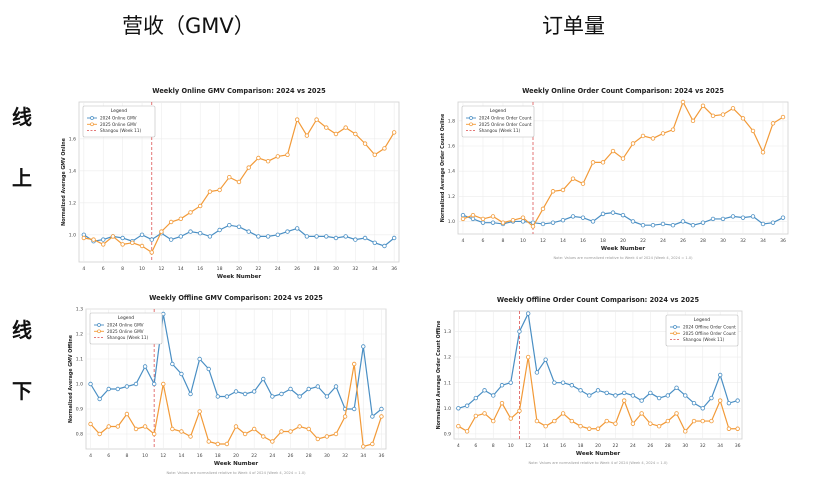  What do you see at coordinates (483, 241) in the screenshot?
I see `x-tick-label: 6` at bounding box center [483, 241].